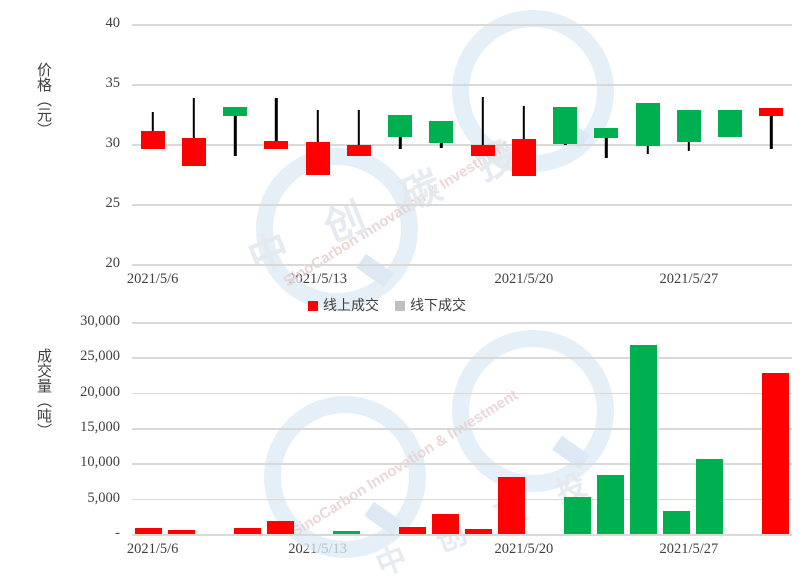 The image size is (812, 586). I want to click on y-axis-tick-label: 25,000, so click(100, 356).